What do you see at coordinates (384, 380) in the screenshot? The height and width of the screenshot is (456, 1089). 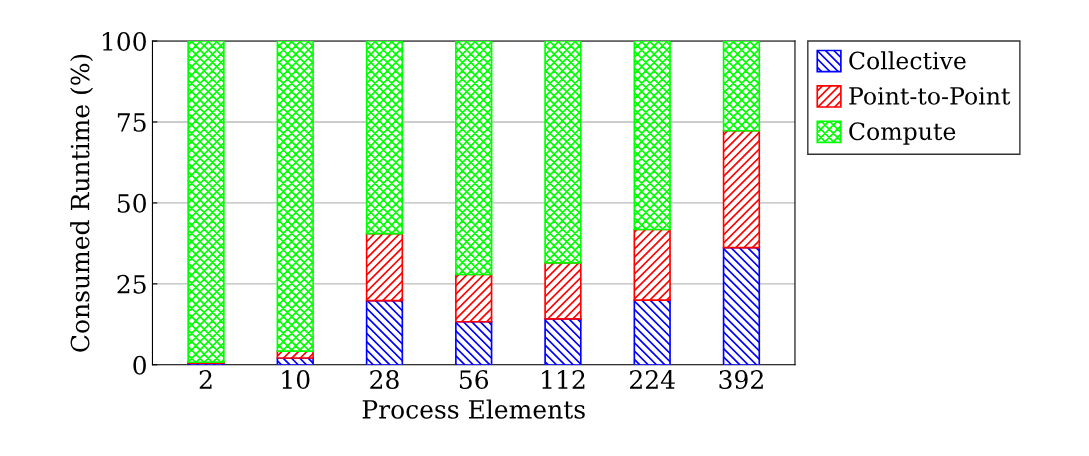 I see `x-tick-label: 28` at bounding box center [384, 380].